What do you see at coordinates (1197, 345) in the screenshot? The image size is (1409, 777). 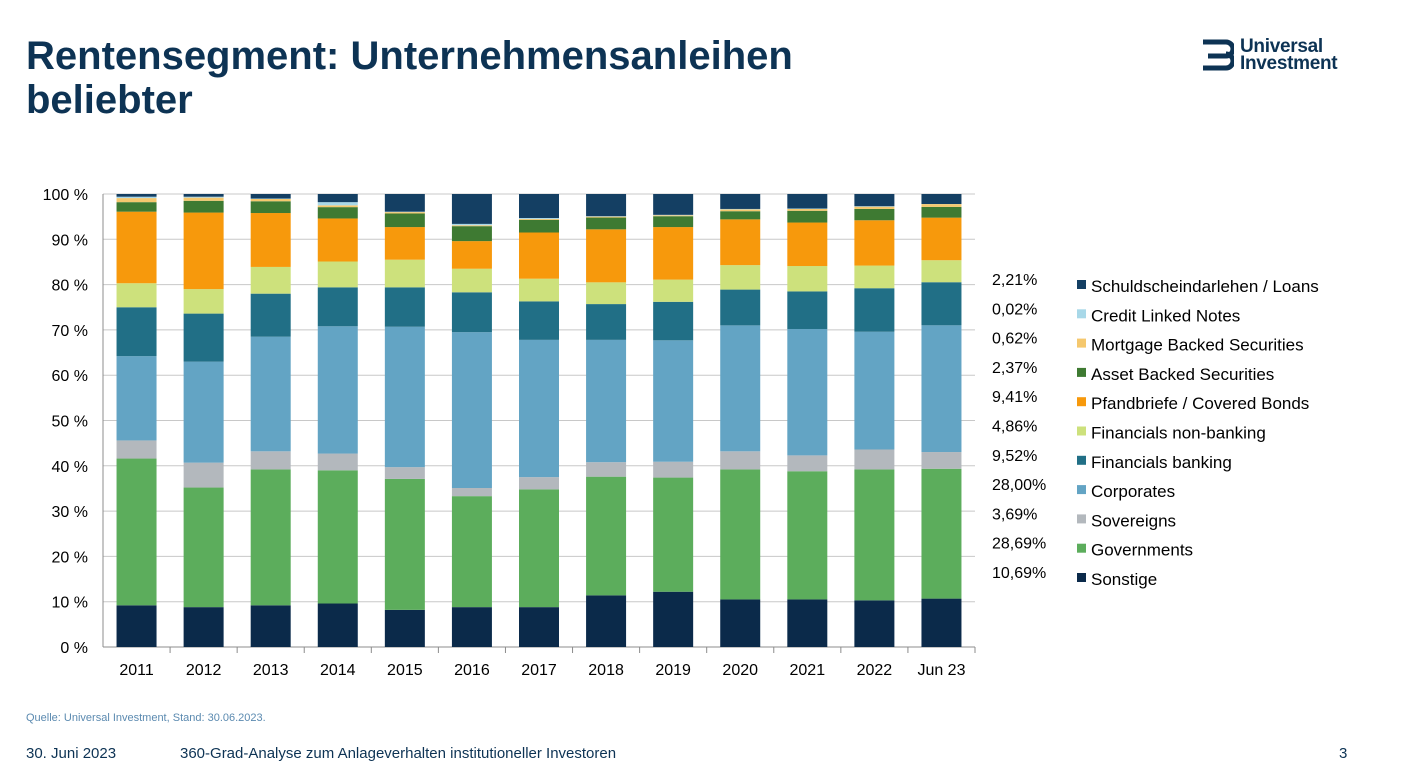 I see `legend-entry: Mortgage Backed Securities` at bounding box center [1197, 345].